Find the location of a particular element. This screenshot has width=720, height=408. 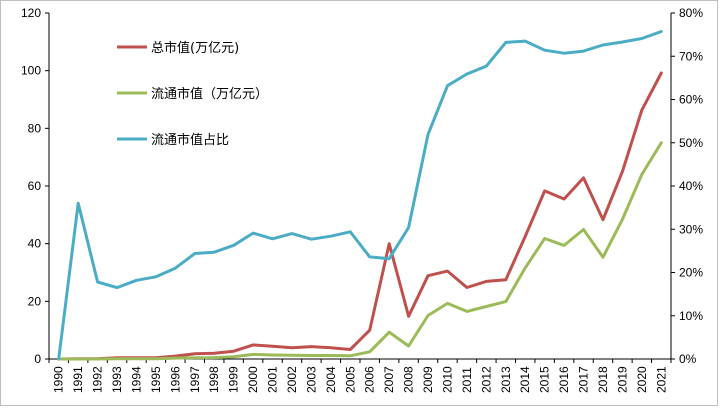

left-tick-label: 120 is located at coordinates (31, 13).